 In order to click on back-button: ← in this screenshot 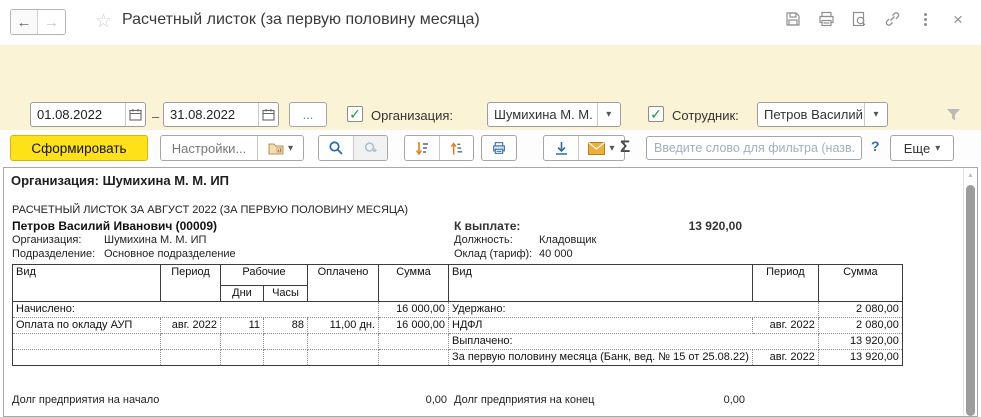, I will do `click(24, 22)`.